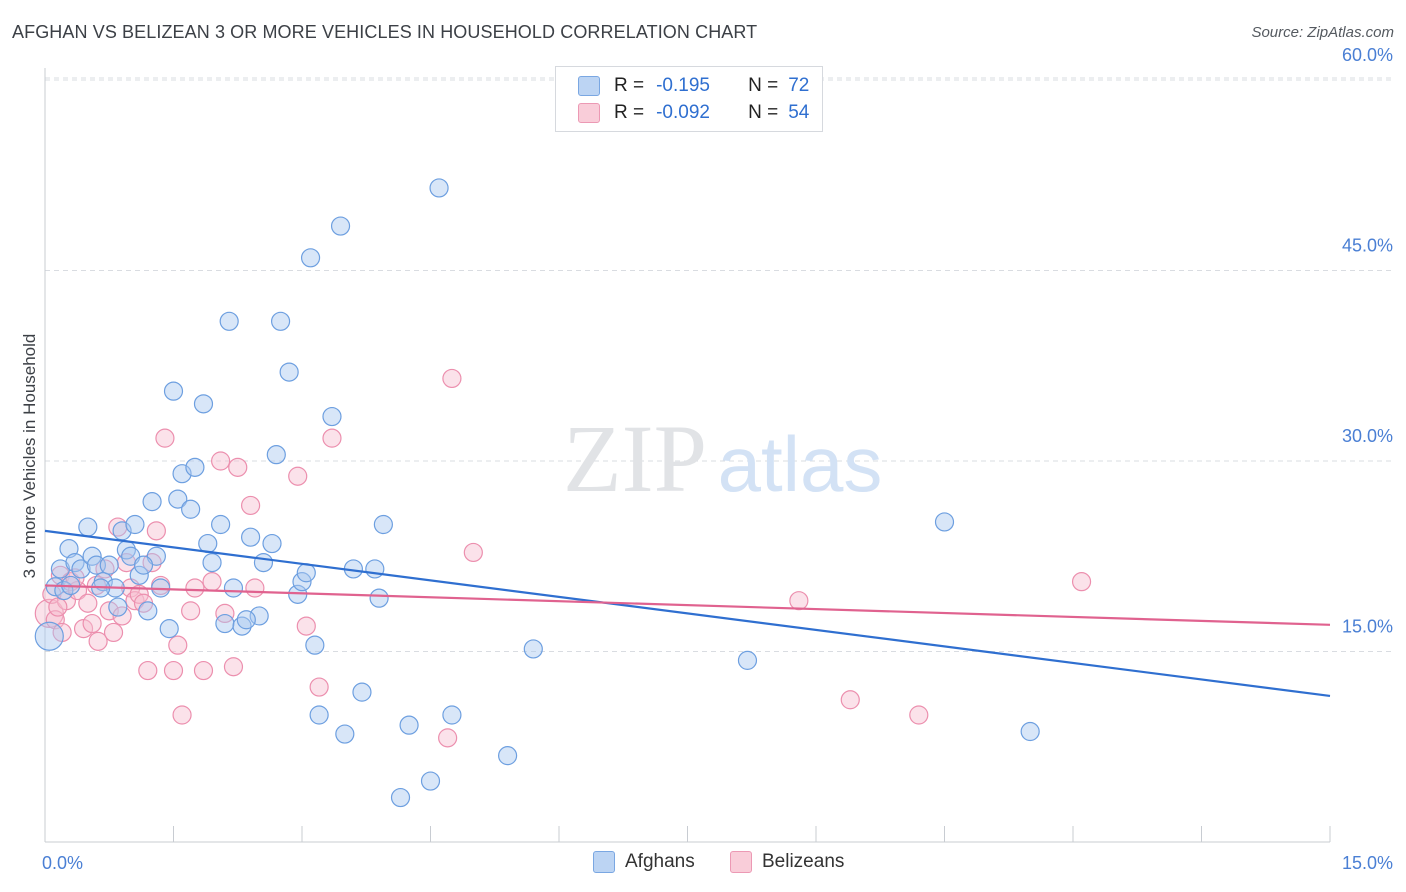  What do you see at coordinates (629, 85) in the screenshot?
I see `afghans-r-label: R =` at bounding box center [629, 85].